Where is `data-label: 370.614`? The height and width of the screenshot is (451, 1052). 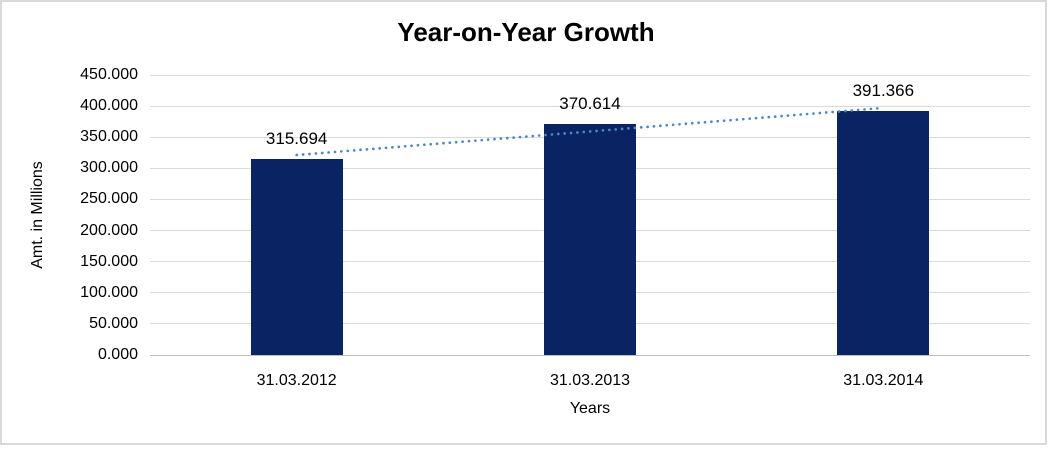
data-label: 370.614 is located at coordinates (590, 104).